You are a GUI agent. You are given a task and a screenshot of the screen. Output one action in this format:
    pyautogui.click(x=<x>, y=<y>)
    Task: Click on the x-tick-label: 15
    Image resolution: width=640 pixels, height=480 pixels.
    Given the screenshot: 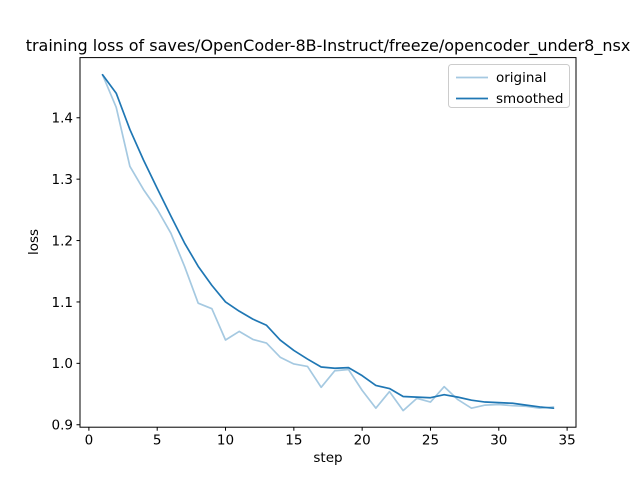 What is the action you would take?
    pyautogui.click(x=293, y=441)
    